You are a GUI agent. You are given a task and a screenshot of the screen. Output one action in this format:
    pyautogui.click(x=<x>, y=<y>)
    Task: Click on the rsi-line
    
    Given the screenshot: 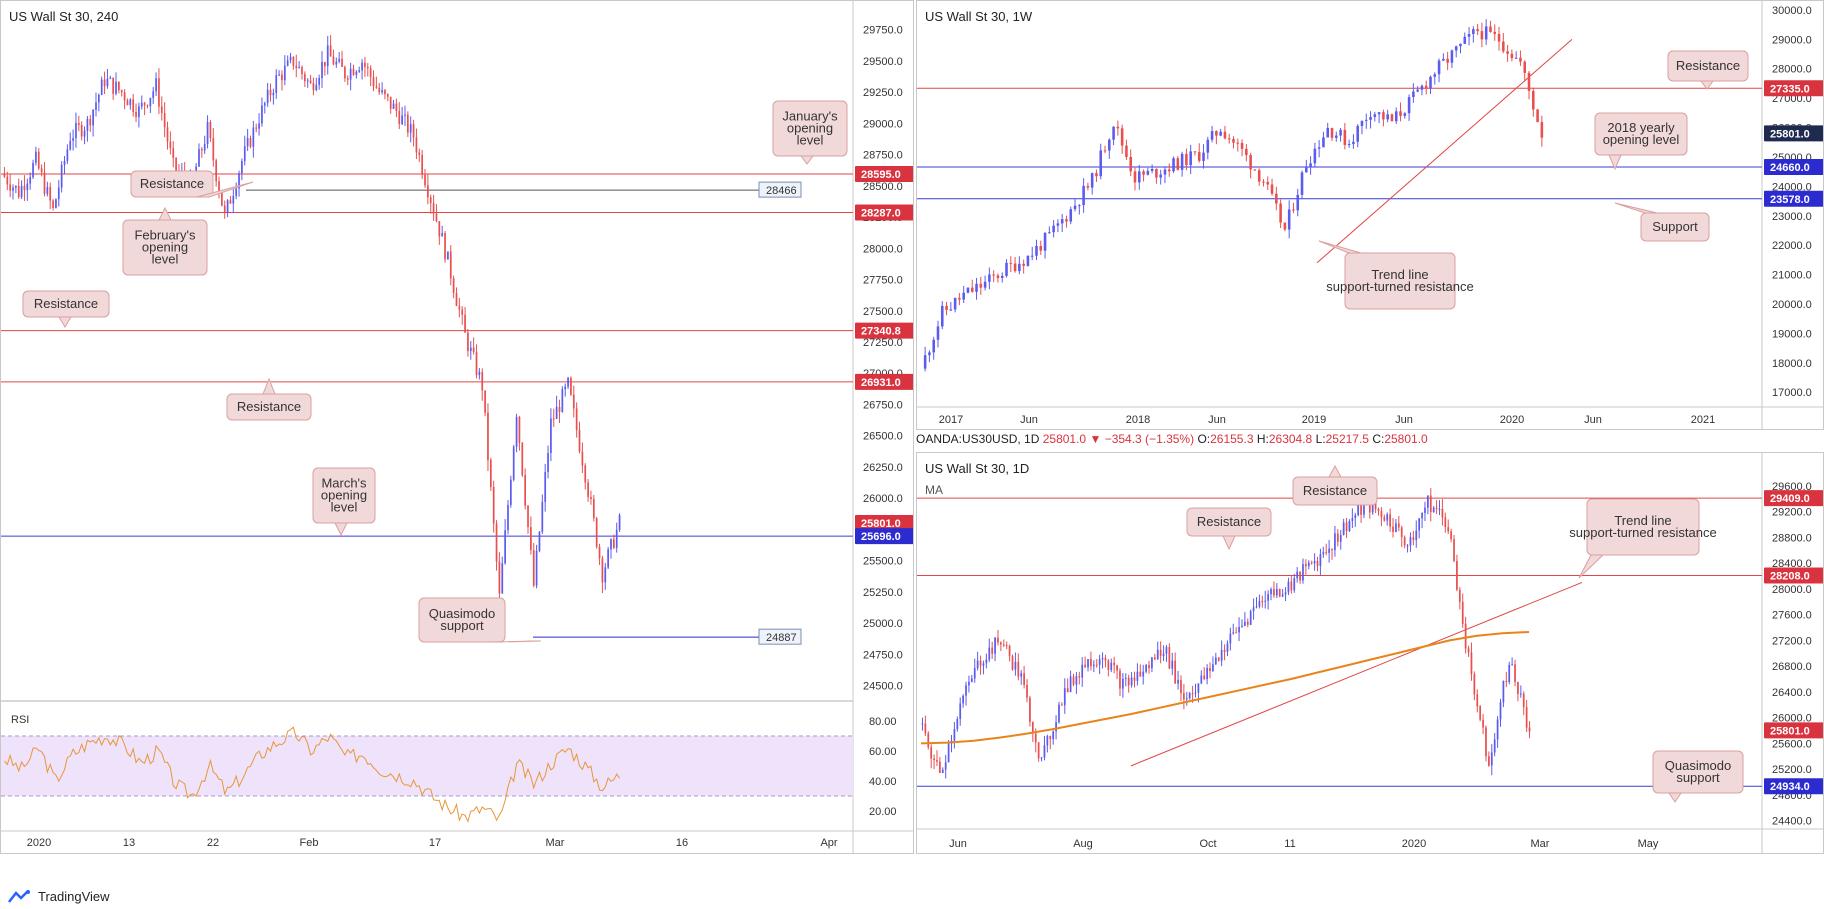 What is the action you would take?
    pyautogui.click(x=312, y=774)
    